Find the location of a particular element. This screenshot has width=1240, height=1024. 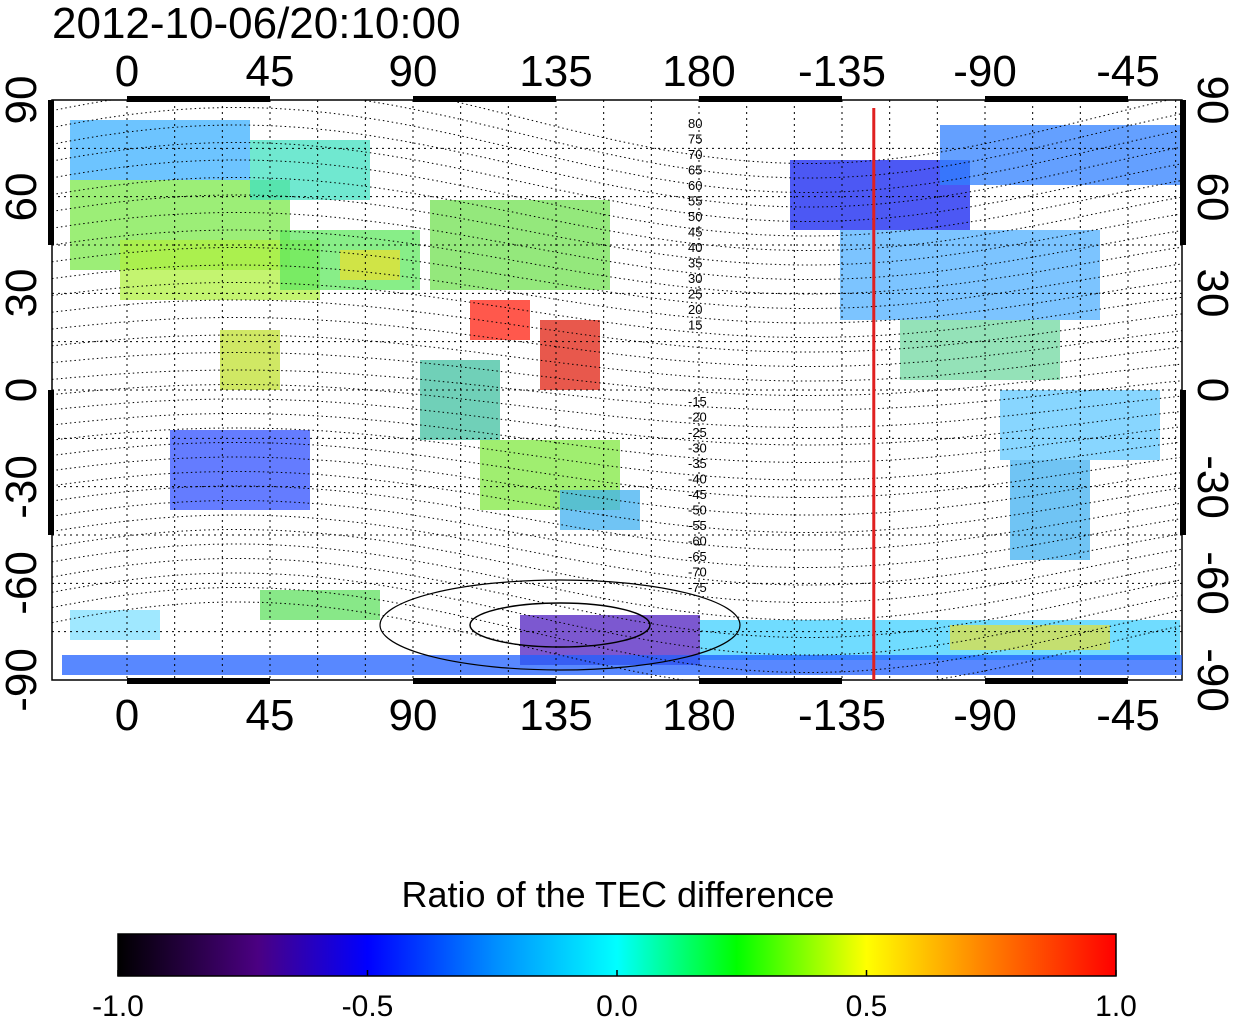

contour-label: -65 is located at coordinates (697, 556).